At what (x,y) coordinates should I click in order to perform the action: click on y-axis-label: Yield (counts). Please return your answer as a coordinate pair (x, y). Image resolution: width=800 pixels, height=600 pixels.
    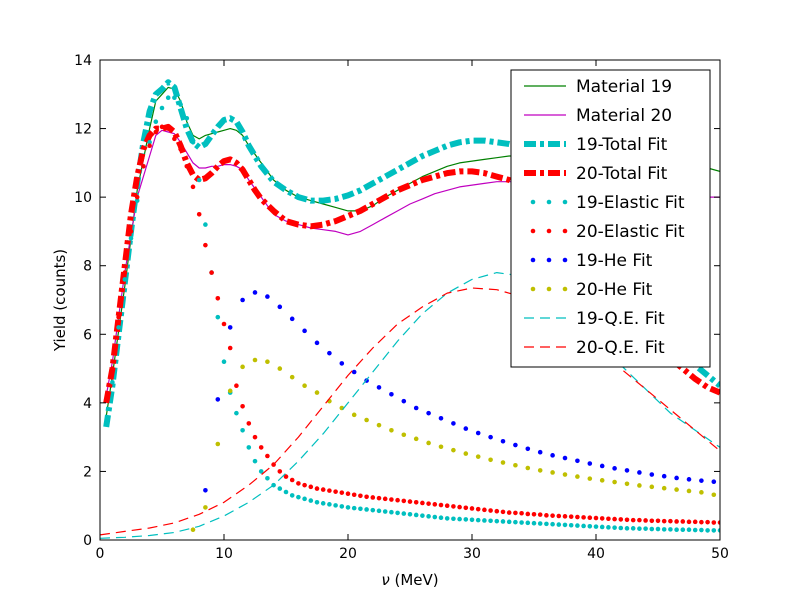
    Looking at the image, I should click on (60, 300).